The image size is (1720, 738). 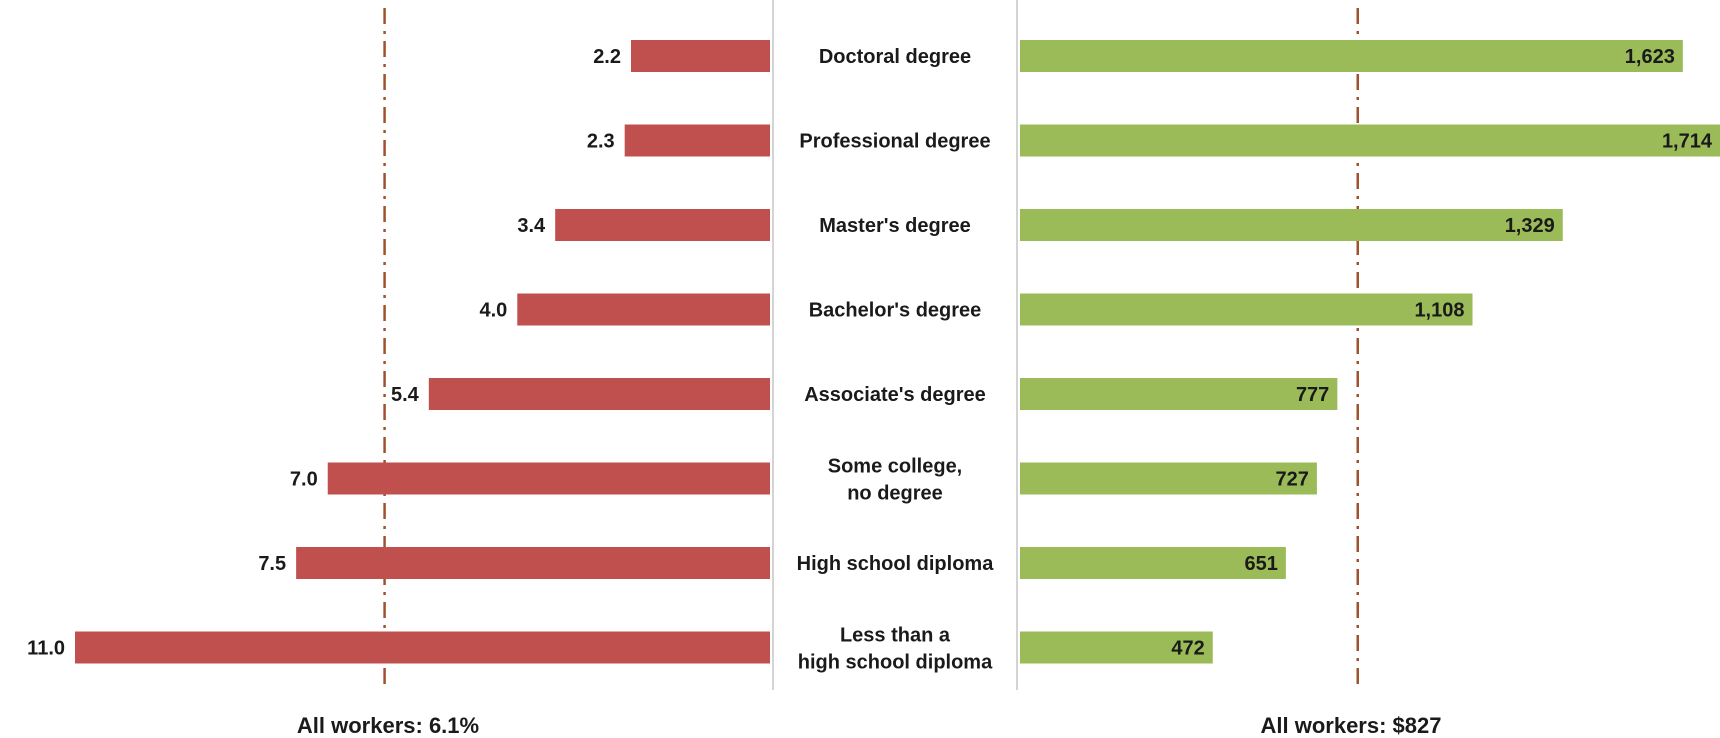 What do you see at coordinates (895, 649) in the screenshot?
I see `category-label: Less than a high school diploma` at bounding box center [895, 649].